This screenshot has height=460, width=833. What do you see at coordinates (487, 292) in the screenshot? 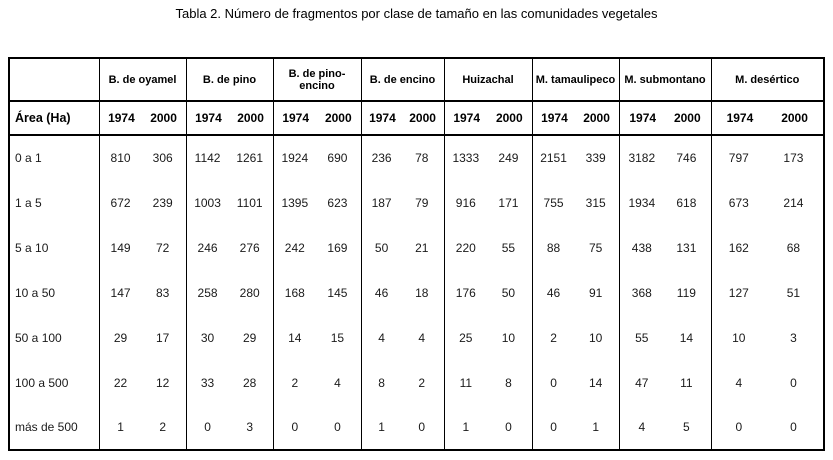
I see `value-cell: 176 50` at bounding box center [487, 292].